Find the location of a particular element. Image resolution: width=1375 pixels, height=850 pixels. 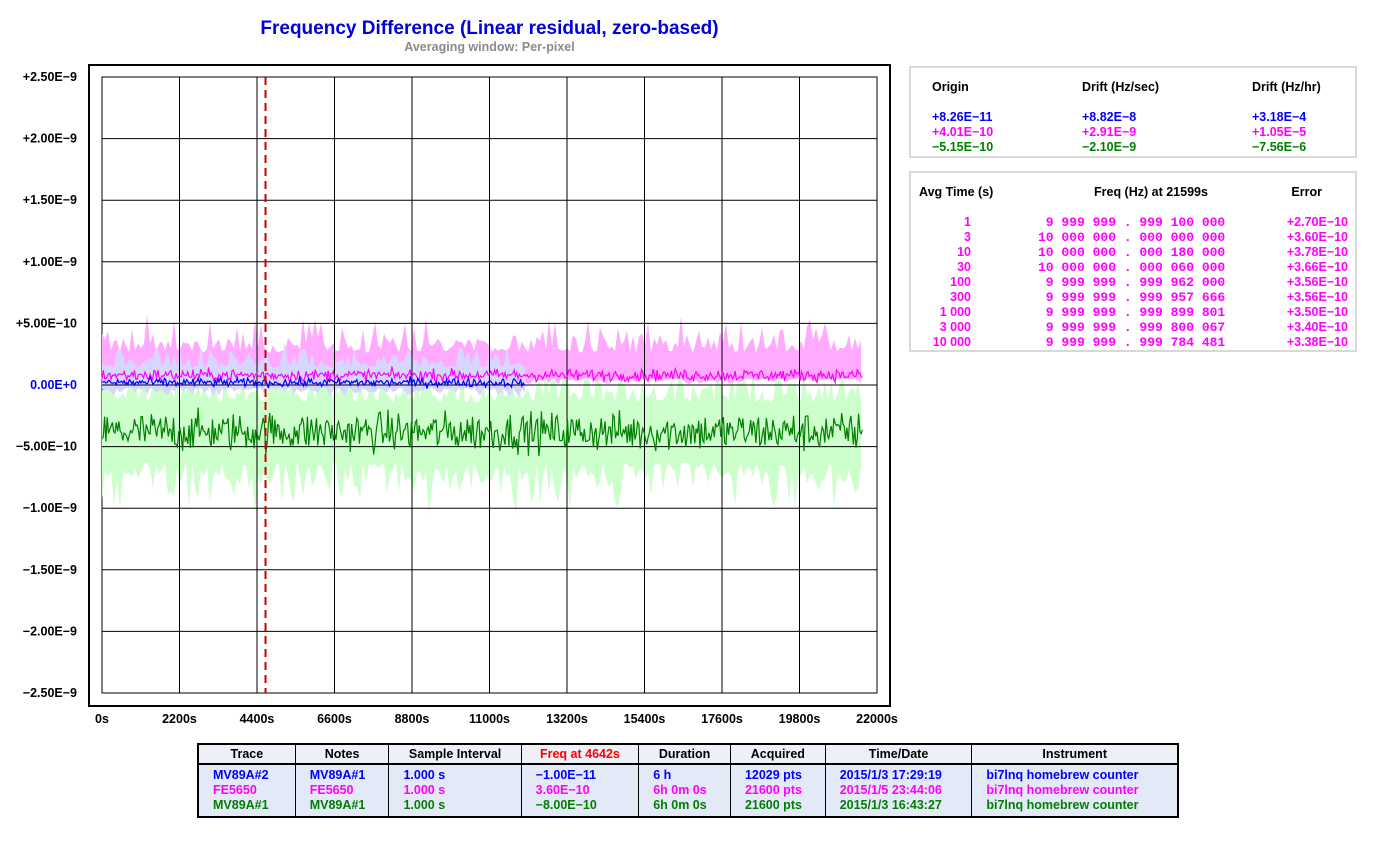

drift-hz-hr: +3.18E−4 is located at coordinates (1279, 117).